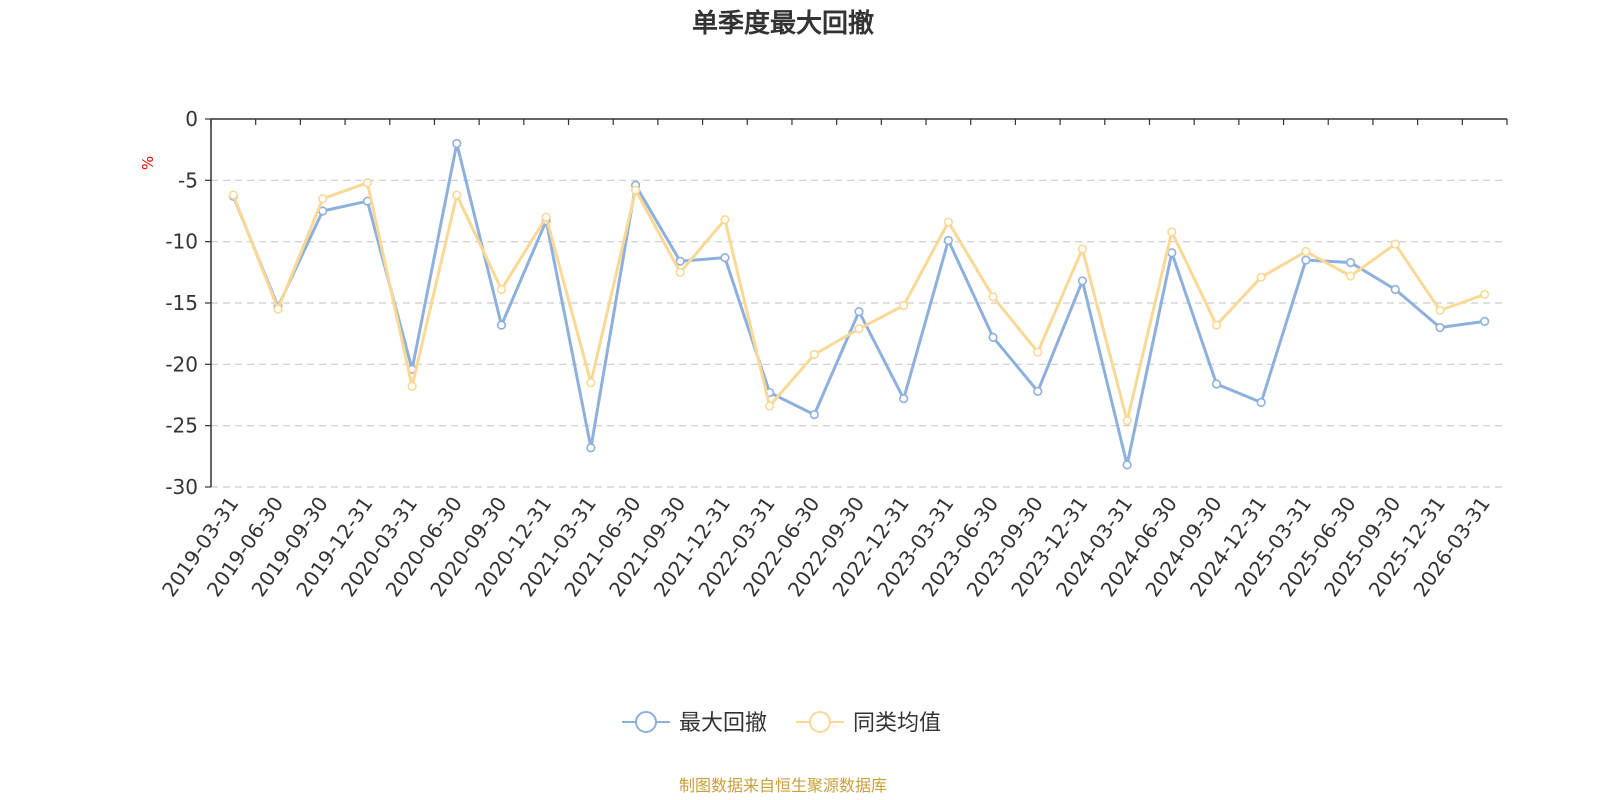  Describe the element at coordinates (181, 426) in the screenshot. I see `y-tick-label: -25` at that location.